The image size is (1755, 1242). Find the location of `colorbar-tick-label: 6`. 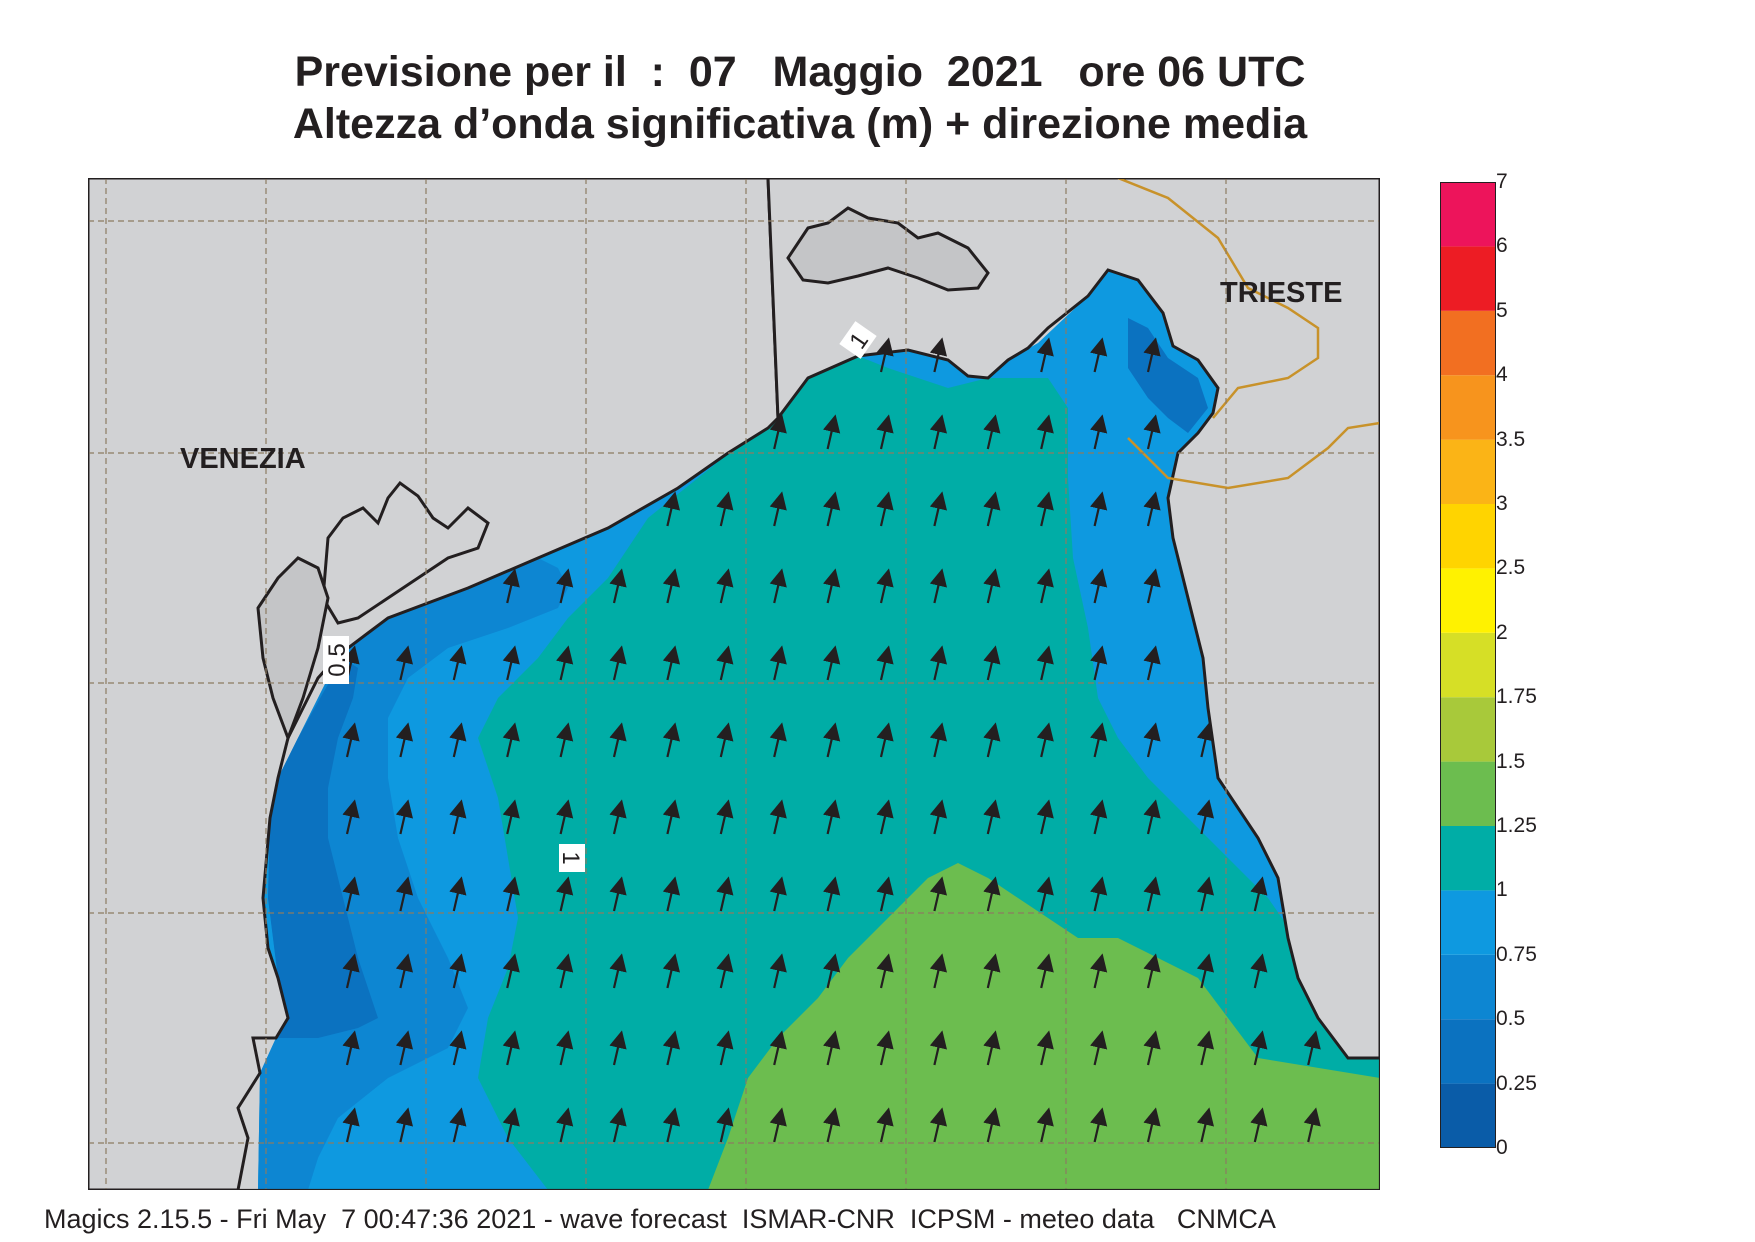

colorbar-tick-label: 6 is located at coordinates (1502, 246).